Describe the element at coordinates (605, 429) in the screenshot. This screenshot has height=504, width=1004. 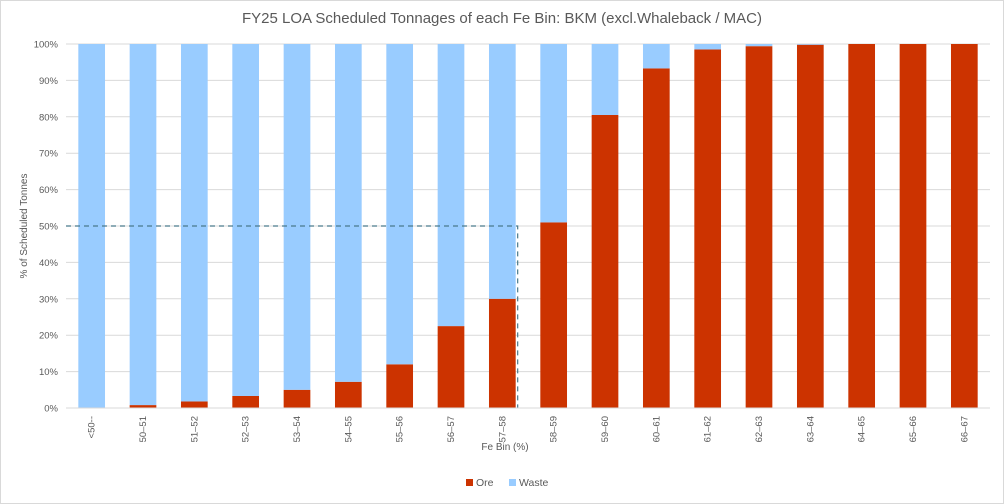
I see `x-tick-label: 59–60` at that location.